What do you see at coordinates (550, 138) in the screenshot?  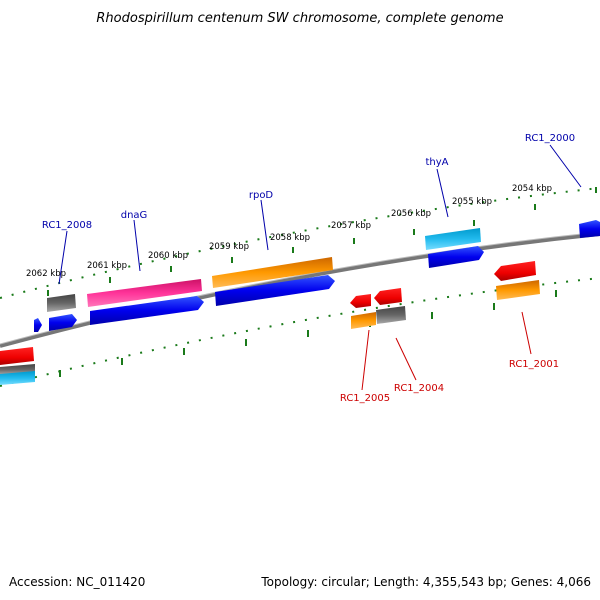 I see `label-rc1-2000: RC1_2000` at bounding box center [550, 138].